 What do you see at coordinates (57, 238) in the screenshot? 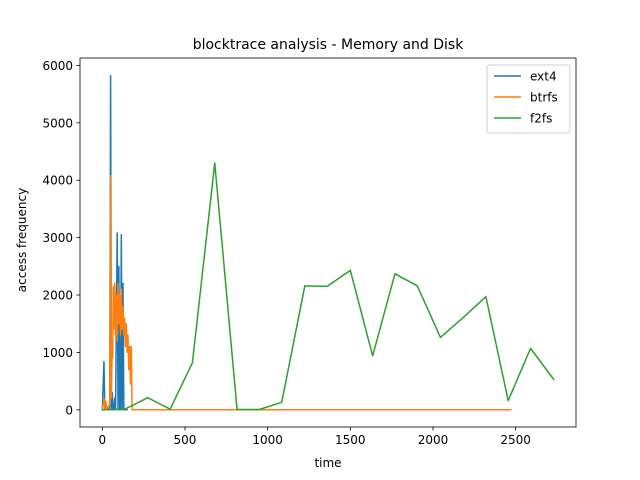
I see `y-tick-label: 3000` at bounding box center [57, 238].